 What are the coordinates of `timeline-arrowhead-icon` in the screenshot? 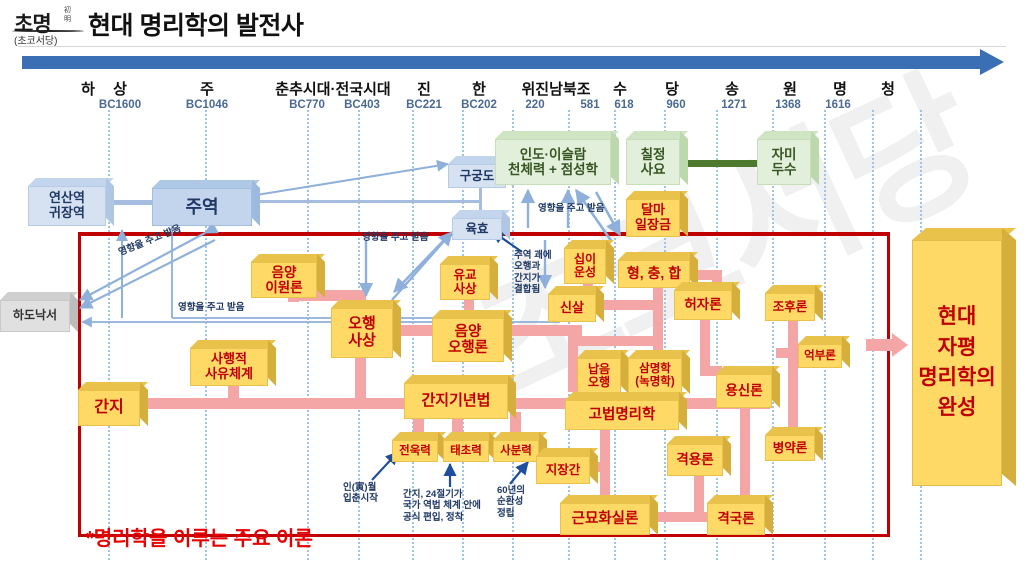 It's located at (992, 62).